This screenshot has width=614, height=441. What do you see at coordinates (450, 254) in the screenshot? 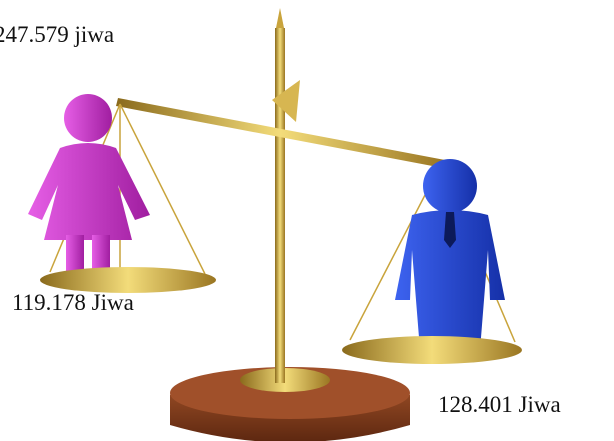
I see `male-figure` at bounding box center [450, 254].